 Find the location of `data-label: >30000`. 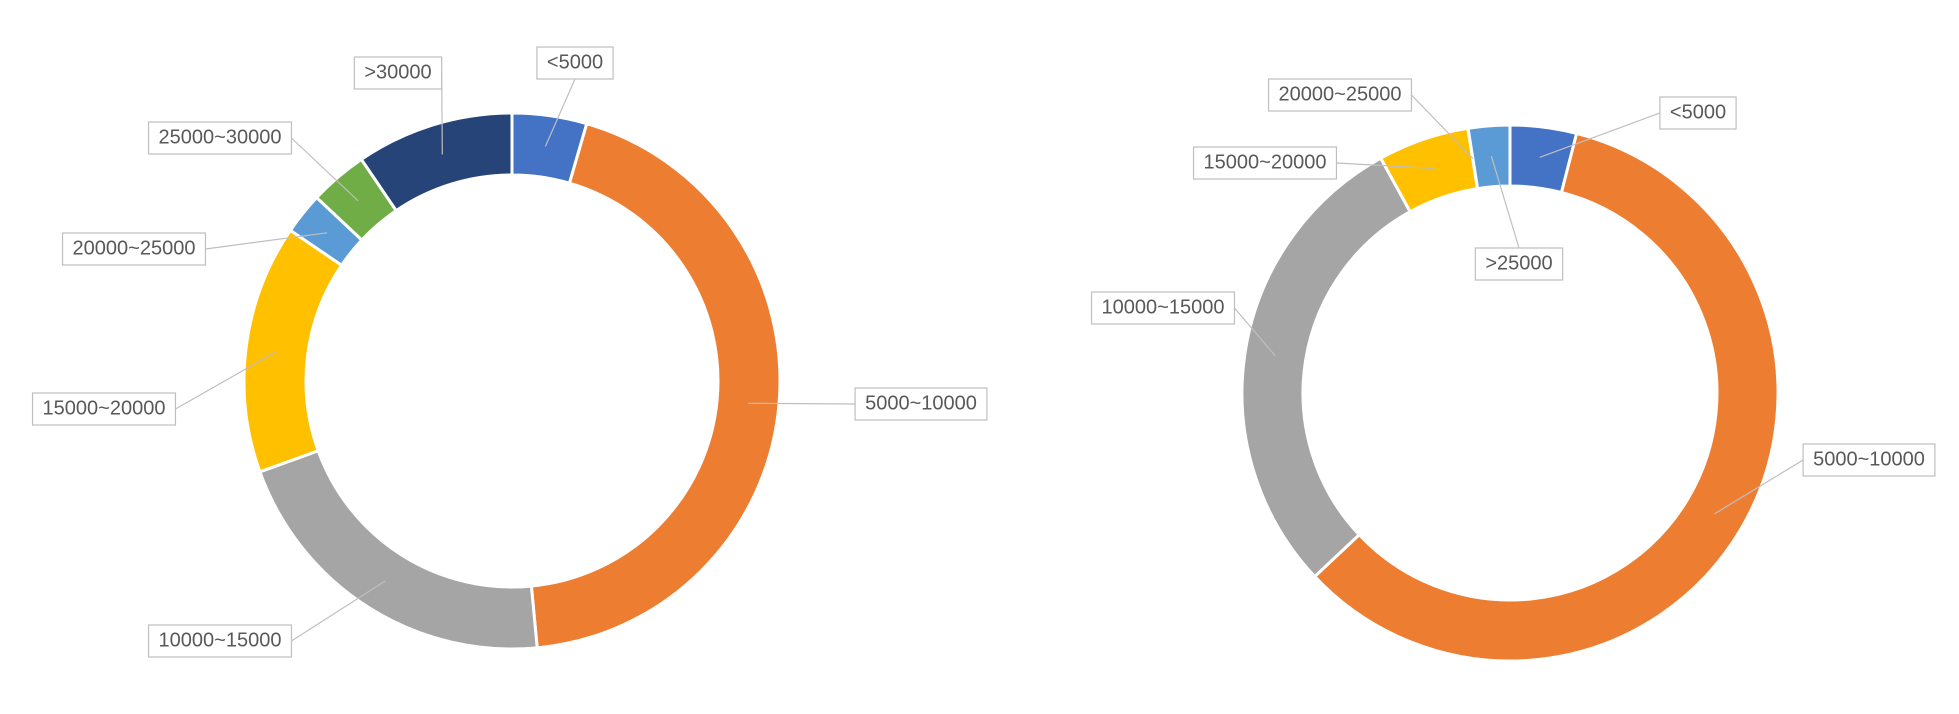

data-label: >30000 is located at coordinates (397, 72).